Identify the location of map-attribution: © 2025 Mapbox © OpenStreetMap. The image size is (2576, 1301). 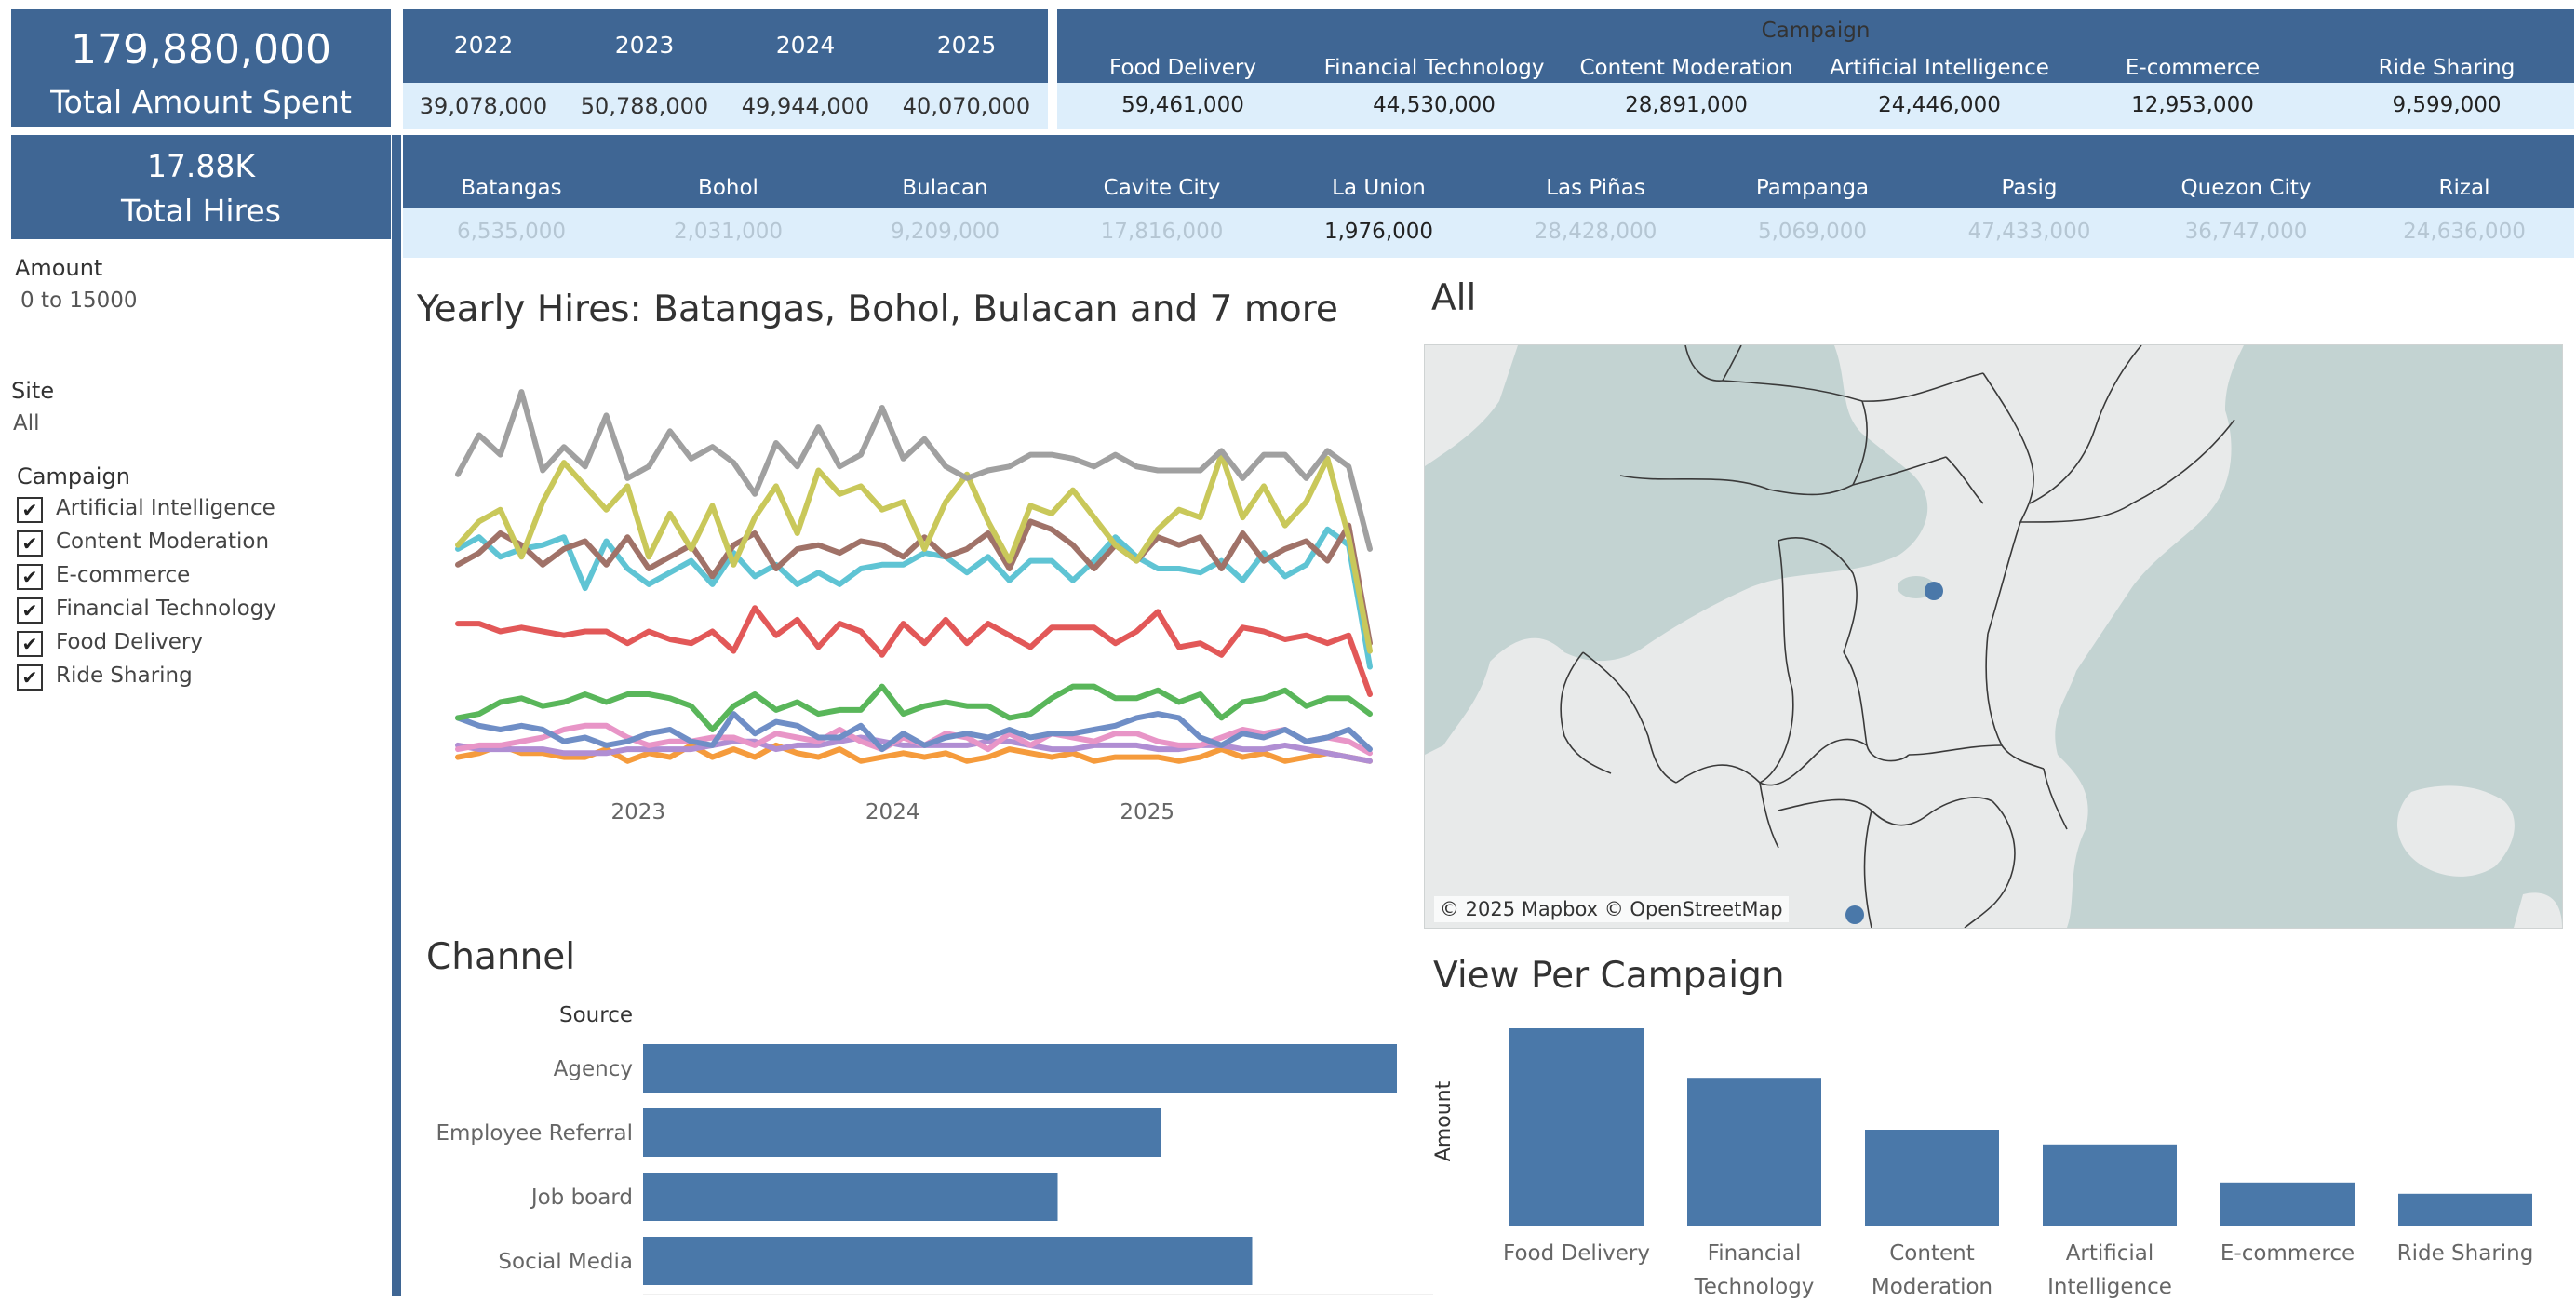
(1611, 909).